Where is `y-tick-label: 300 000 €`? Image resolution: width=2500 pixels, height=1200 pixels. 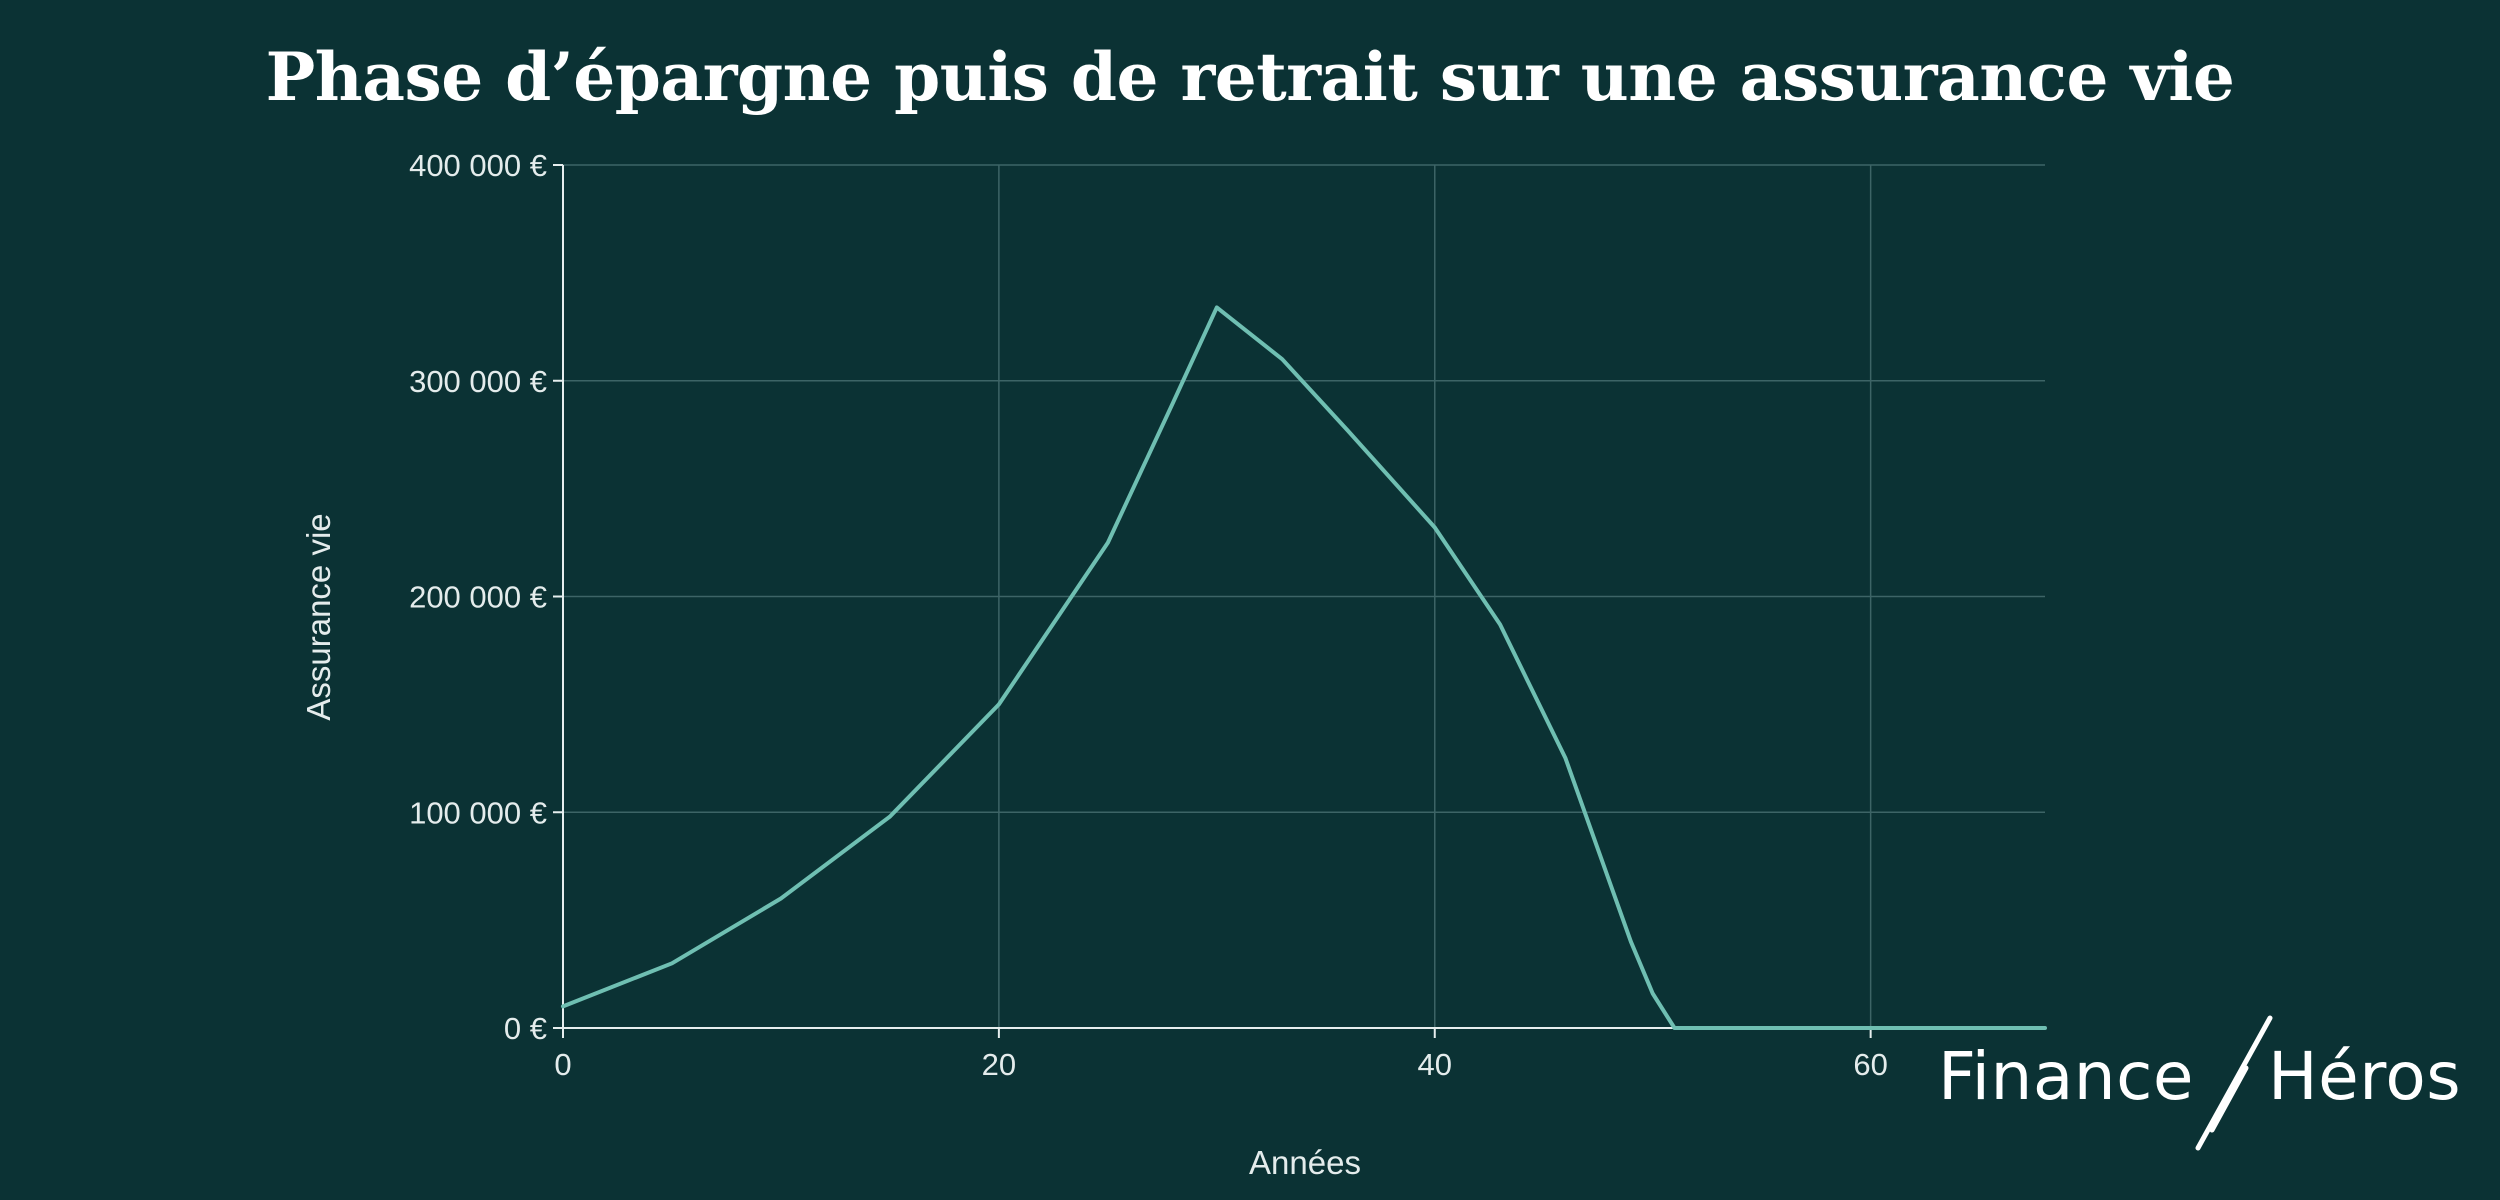 y-tick-label: 300 000 € is located at coordinates (478, 381).